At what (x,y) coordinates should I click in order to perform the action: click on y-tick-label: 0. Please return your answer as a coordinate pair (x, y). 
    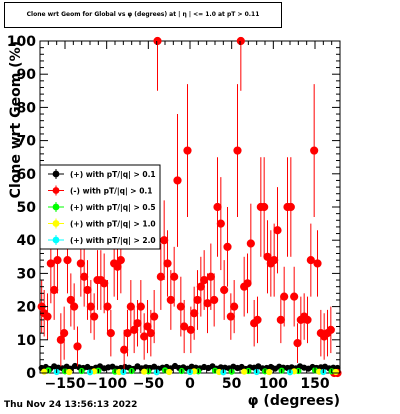
    Looking at the image, I should click on (31, 374).